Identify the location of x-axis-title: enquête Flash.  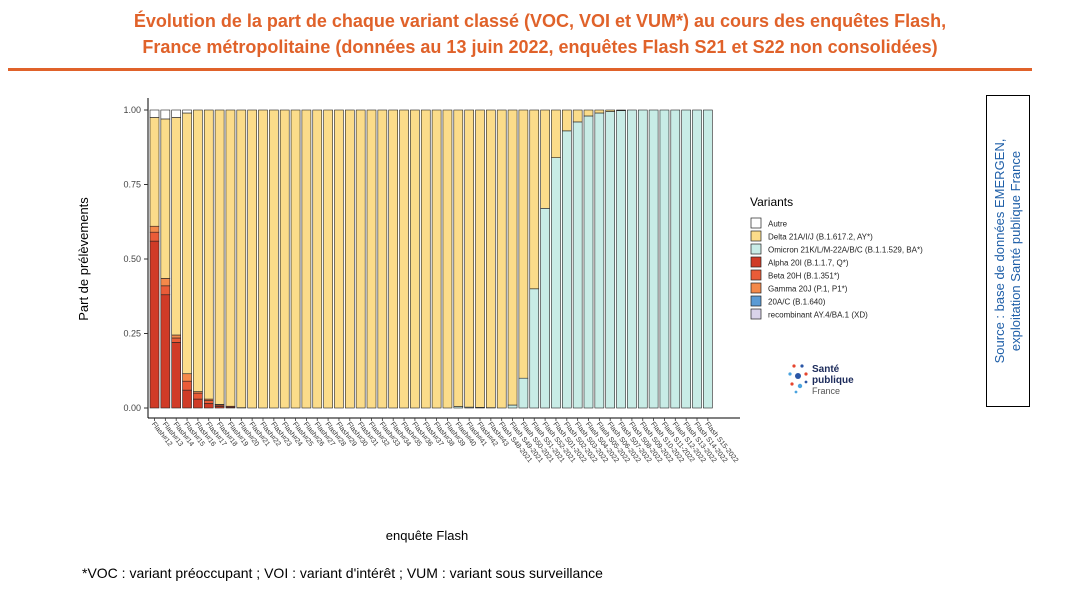
(427, 535).